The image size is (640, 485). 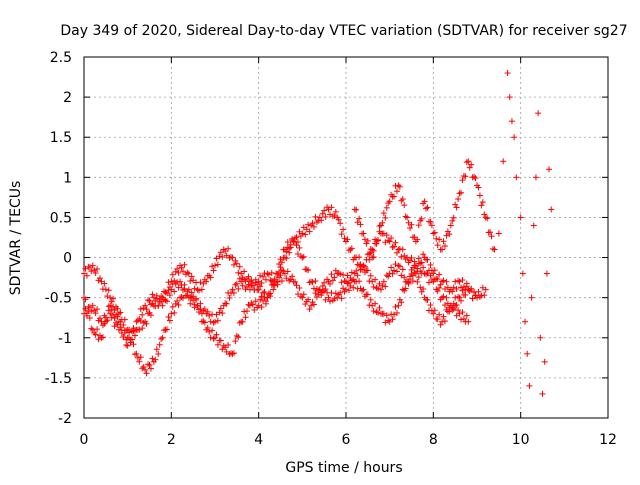 What do you see at coordinates (608, 440) in the screenshot?
I see `x-tick-label: 12` at bounding box center [608, 440].